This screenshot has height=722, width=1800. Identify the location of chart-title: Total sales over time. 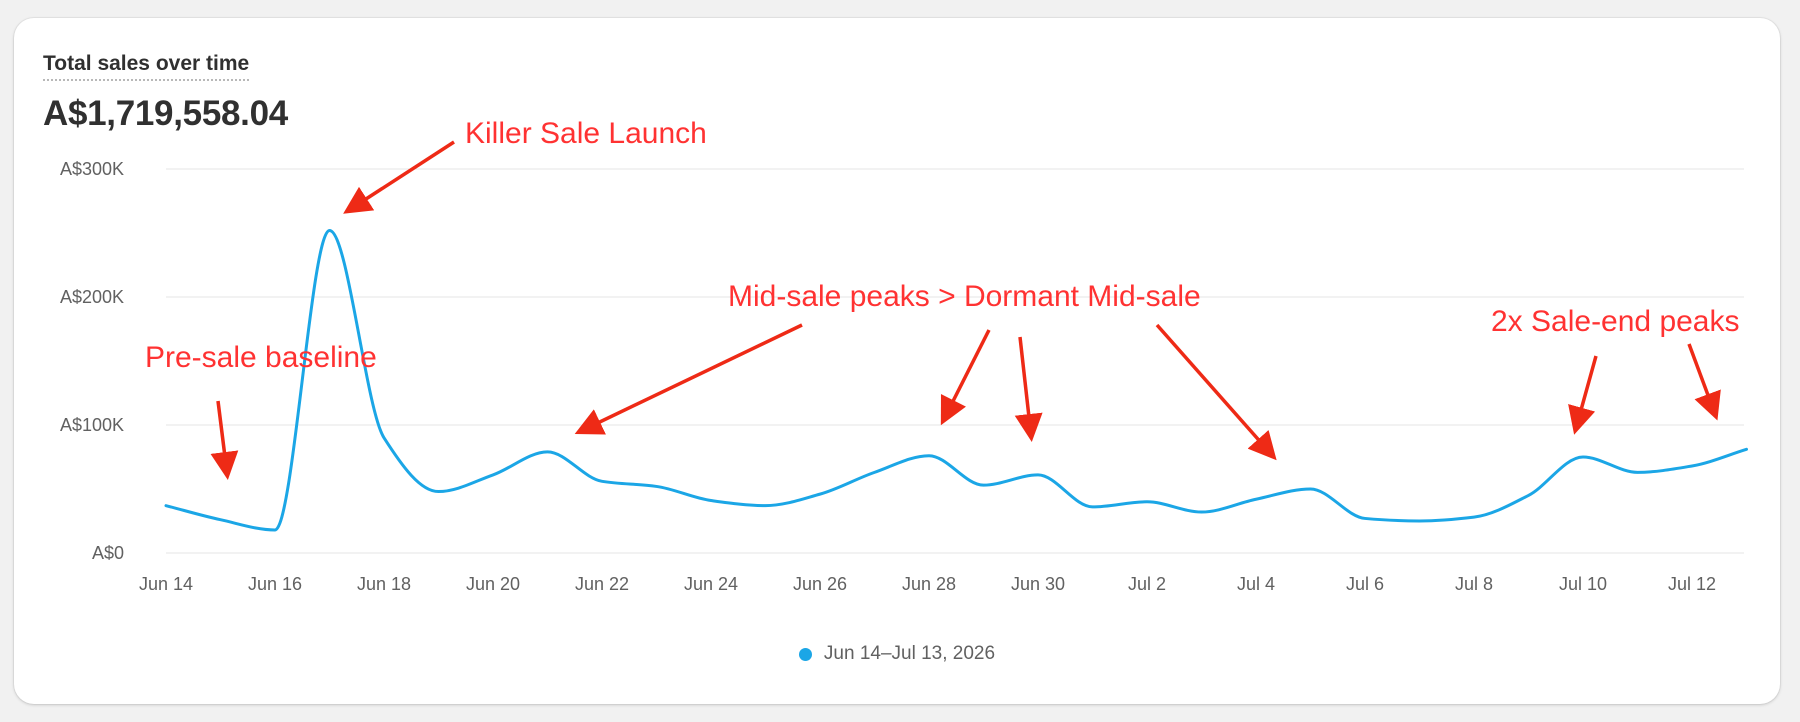
(146, 66).